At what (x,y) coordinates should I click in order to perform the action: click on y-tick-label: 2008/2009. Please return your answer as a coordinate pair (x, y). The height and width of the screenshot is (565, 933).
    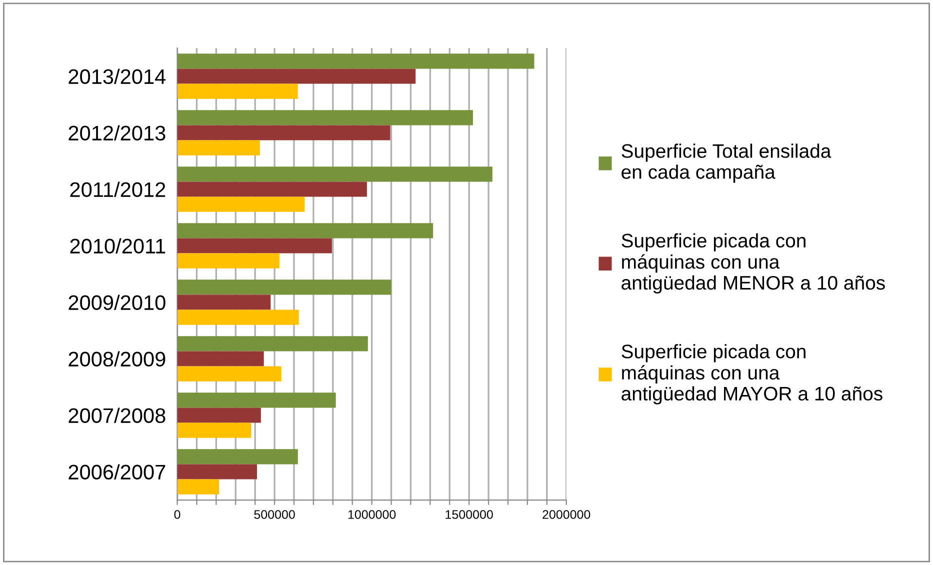
    Looking at the image, I should click on (117, 359).